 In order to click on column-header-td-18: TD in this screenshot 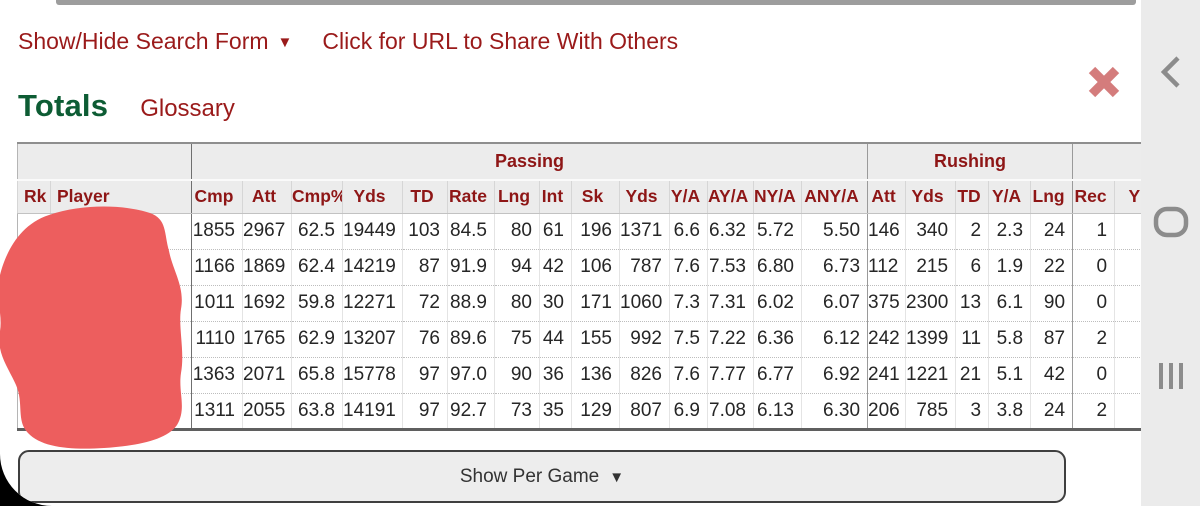, I will do `click(972, 197)`.